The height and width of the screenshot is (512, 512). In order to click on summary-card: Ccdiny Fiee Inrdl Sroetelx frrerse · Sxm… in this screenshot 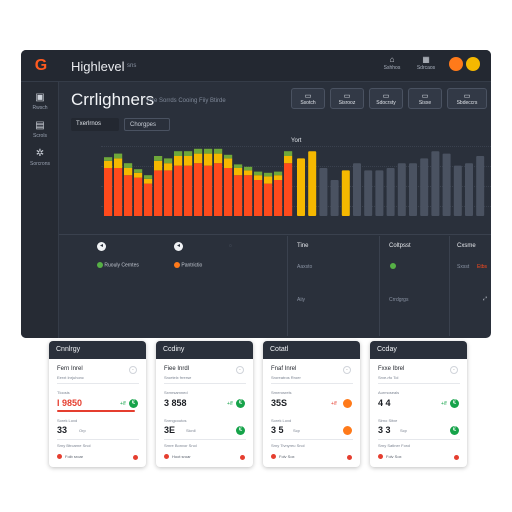, I will do `click(204, 404)`.